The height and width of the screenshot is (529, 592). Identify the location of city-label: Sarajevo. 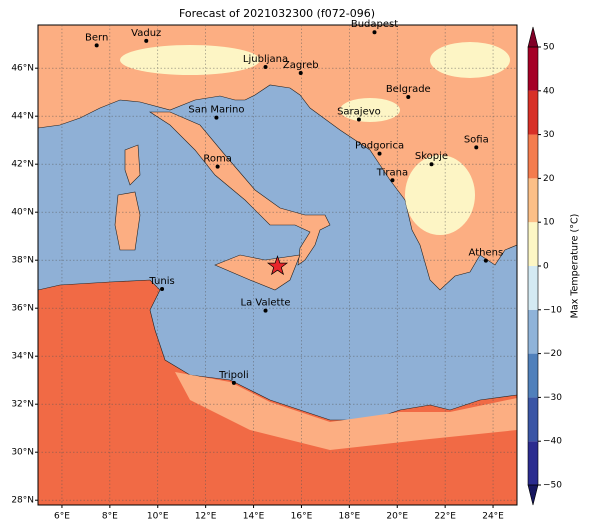
(359, 112).